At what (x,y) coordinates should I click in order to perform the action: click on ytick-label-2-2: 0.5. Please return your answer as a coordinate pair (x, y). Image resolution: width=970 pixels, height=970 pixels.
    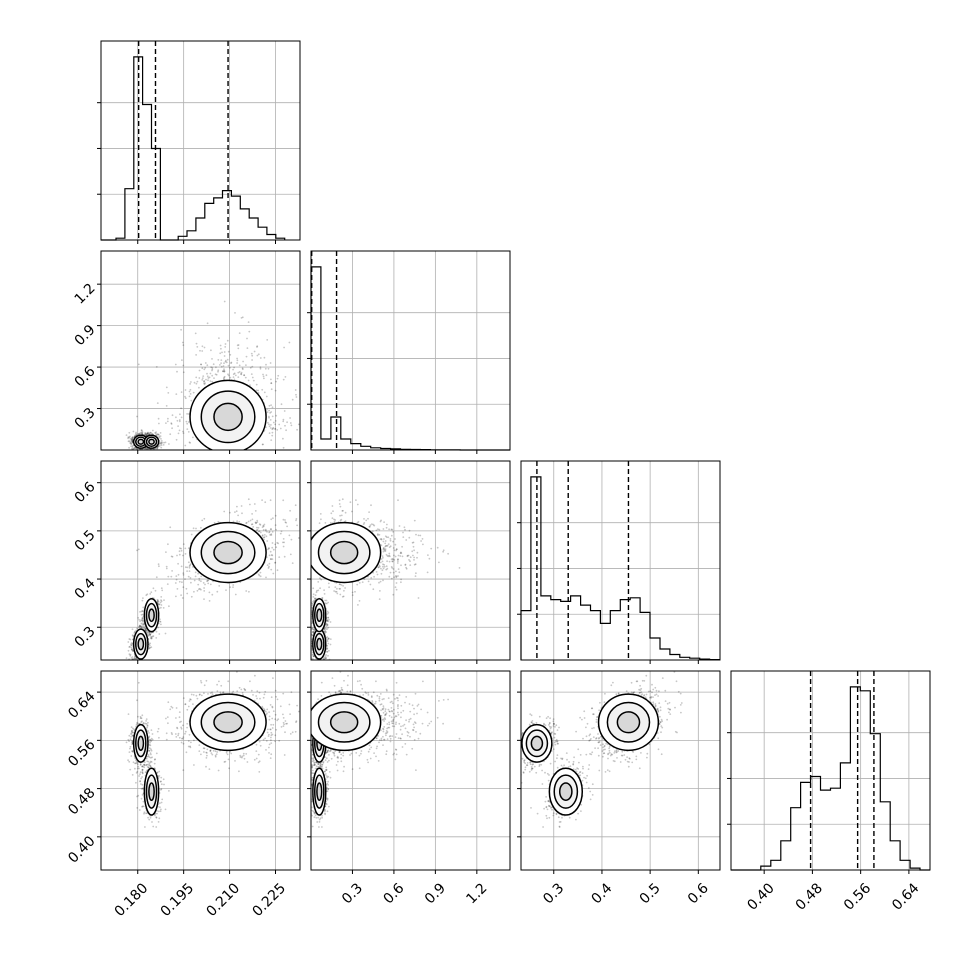
    Looking at the image, I should click on (85, 540).